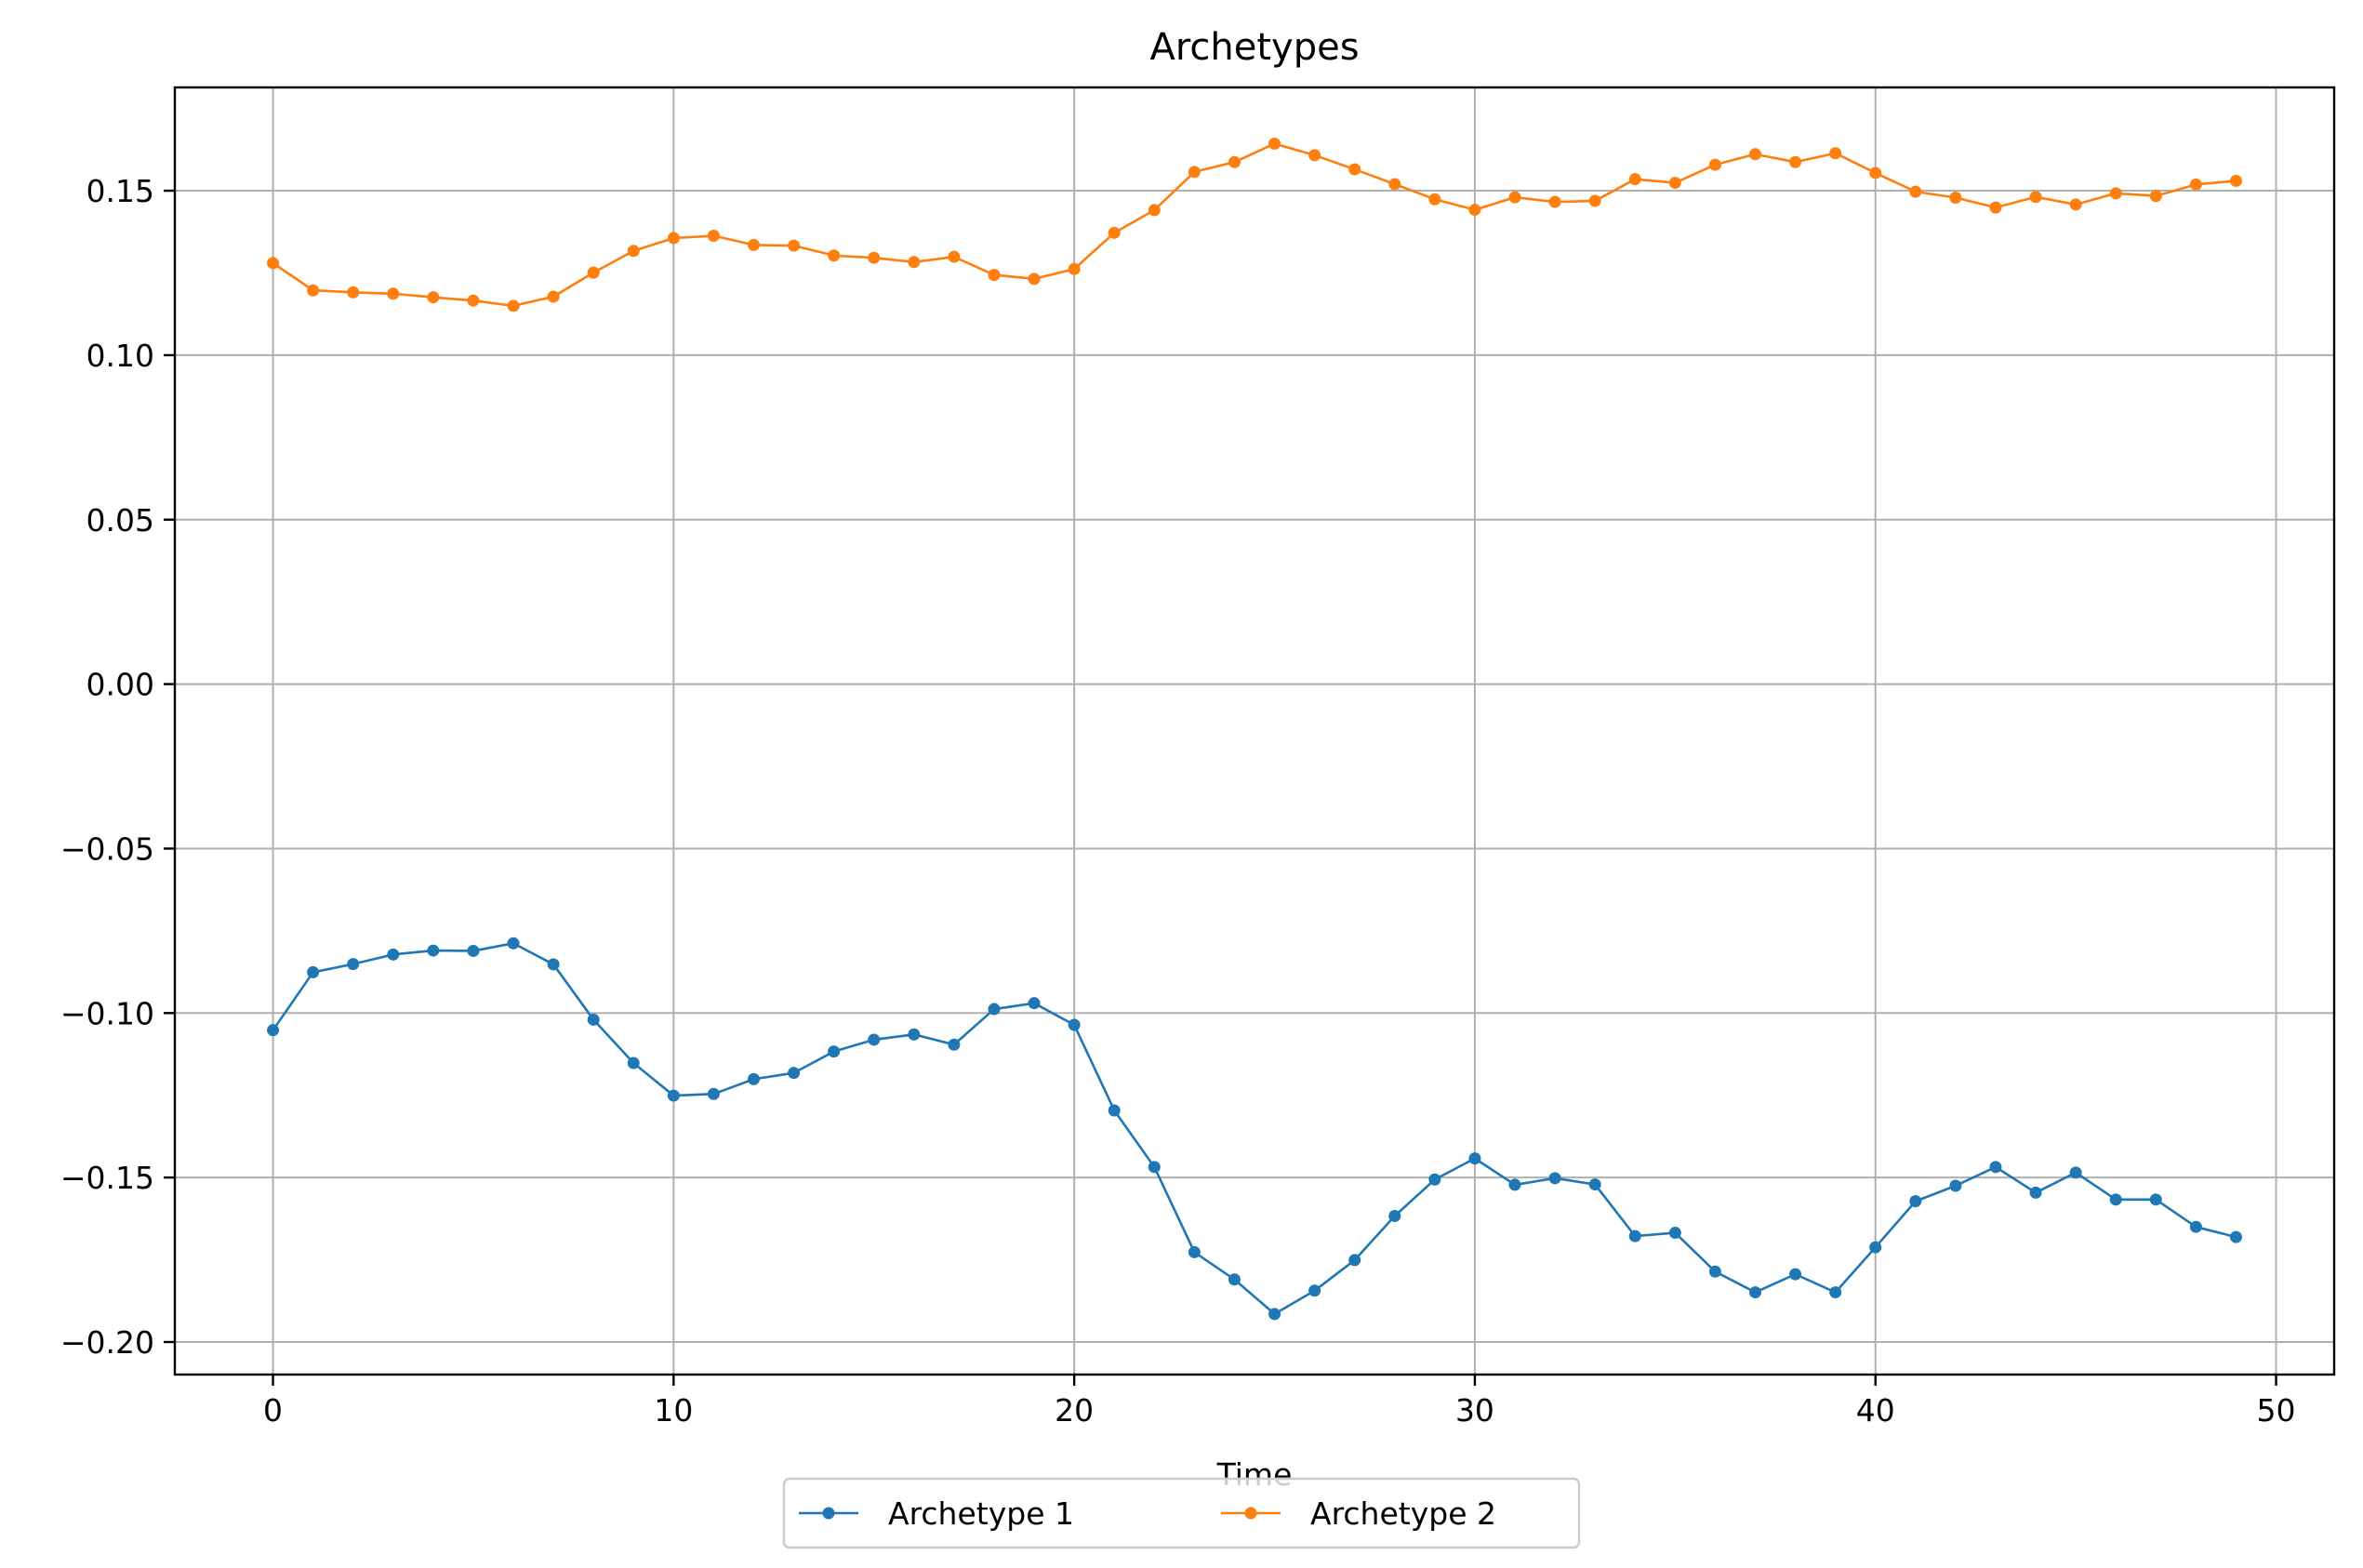 This screenshot has height=1568, width=2363. I want to click on legend-entry: Archetype 1, so click(936, 1513).